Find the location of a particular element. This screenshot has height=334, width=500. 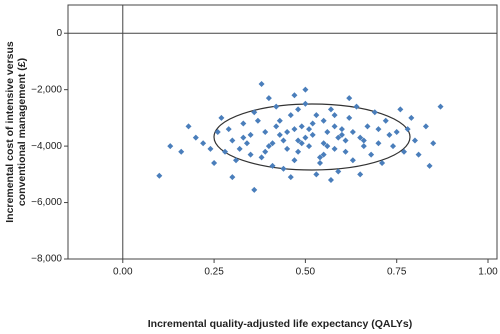

x-tick-label: 0.25 is located at coordinates (214, 272).